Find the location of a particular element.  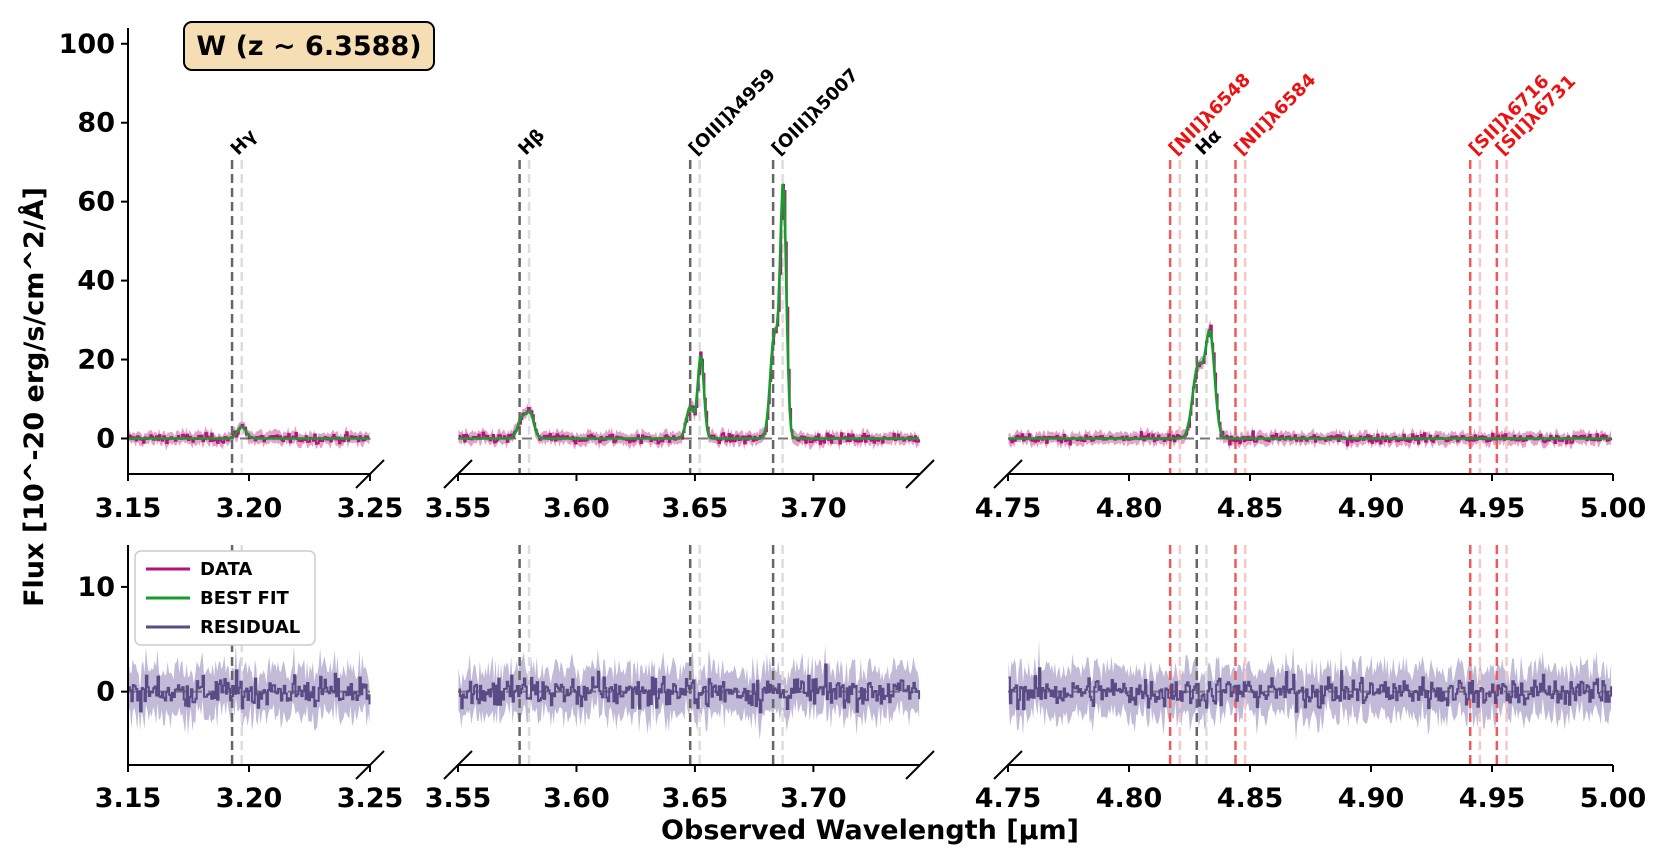

y-tick-label: 40 is located at coordinates (96, 281).